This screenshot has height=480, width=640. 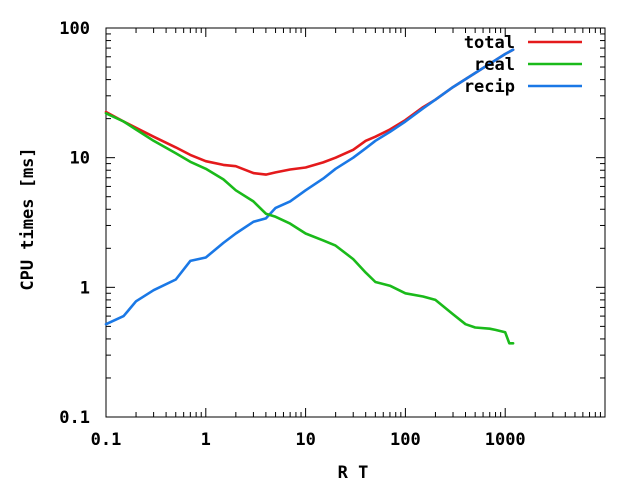 What do you see at coordinates (28, 218) in the screenshot?
I see `y-axis-label: CPU times [ms]` at bounding box center [28, 218].